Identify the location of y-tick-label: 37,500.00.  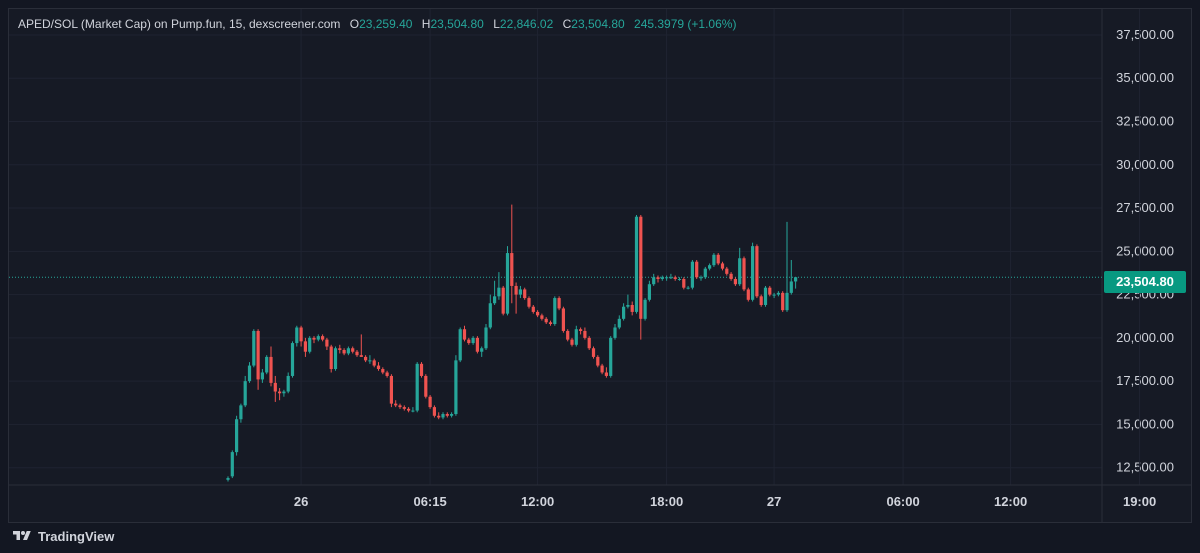
(1145, 34).